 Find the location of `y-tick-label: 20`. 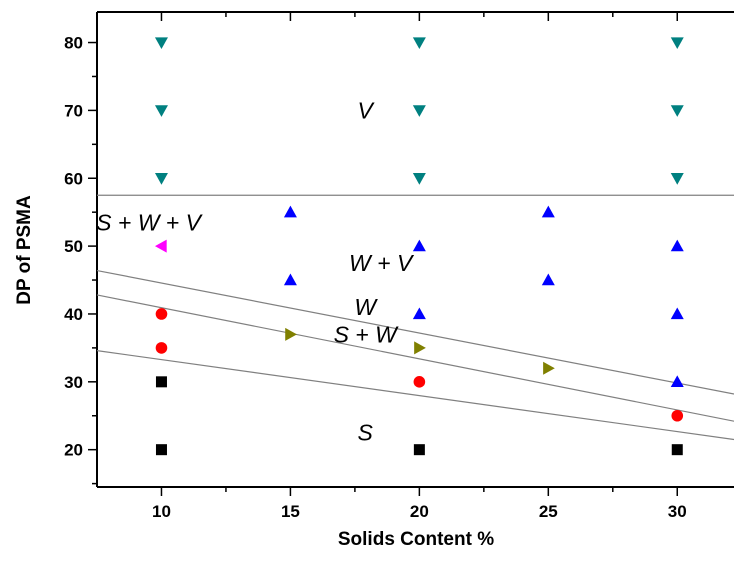

y-tick-label: 20 is located at coordinates (73, 450).